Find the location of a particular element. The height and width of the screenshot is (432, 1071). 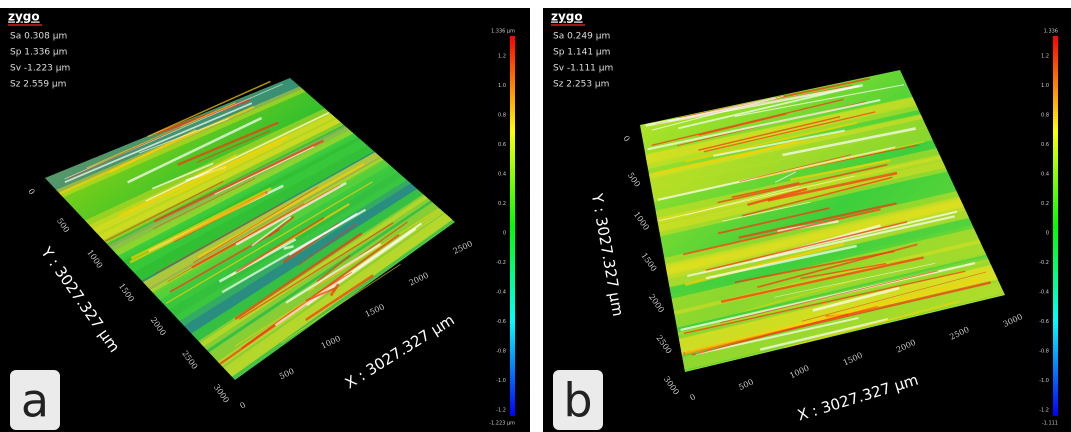

colorbar-top-label: 1.336 is located at coordinates (1051, 32).